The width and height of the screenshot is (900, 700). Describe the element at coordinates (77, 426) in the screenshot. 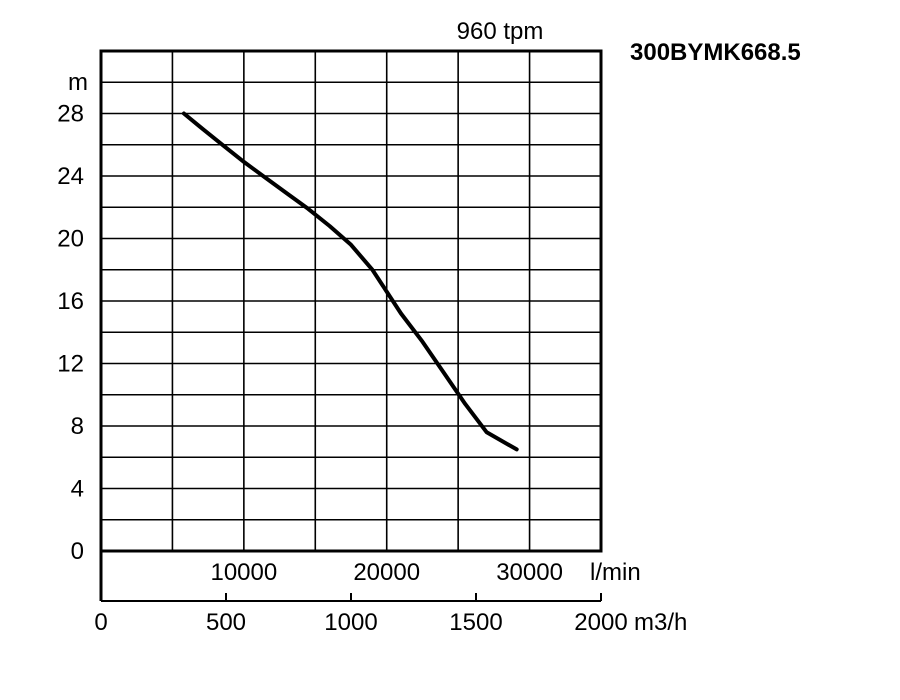

I see `y-tick-label: 8` at that location.